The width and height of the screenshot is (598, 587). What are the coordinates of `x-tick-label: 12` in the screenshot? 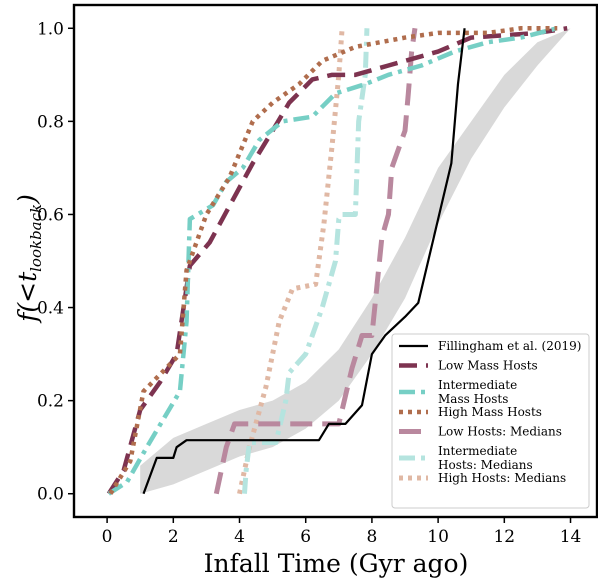 It's located at (504, 537).